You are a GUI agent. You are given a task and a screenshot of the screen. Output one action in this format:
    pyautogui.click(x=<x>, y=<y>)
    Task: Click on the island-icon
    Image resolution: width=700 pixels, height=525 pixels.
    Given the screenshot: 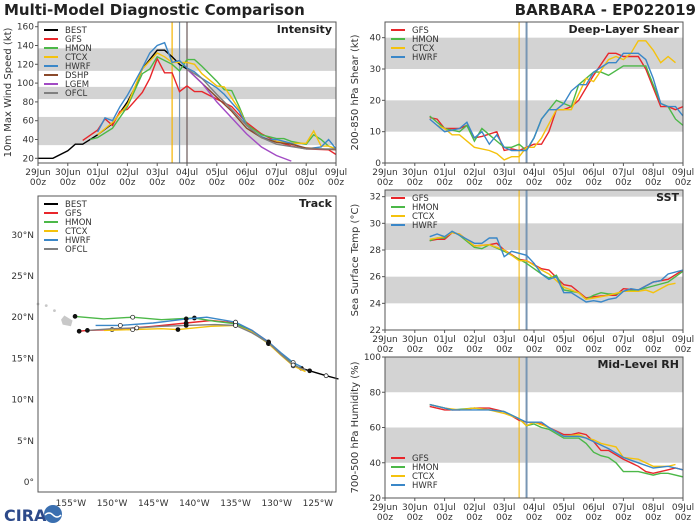 What is the action you would take?
    pyautogui.click(x=46, y=306)
    